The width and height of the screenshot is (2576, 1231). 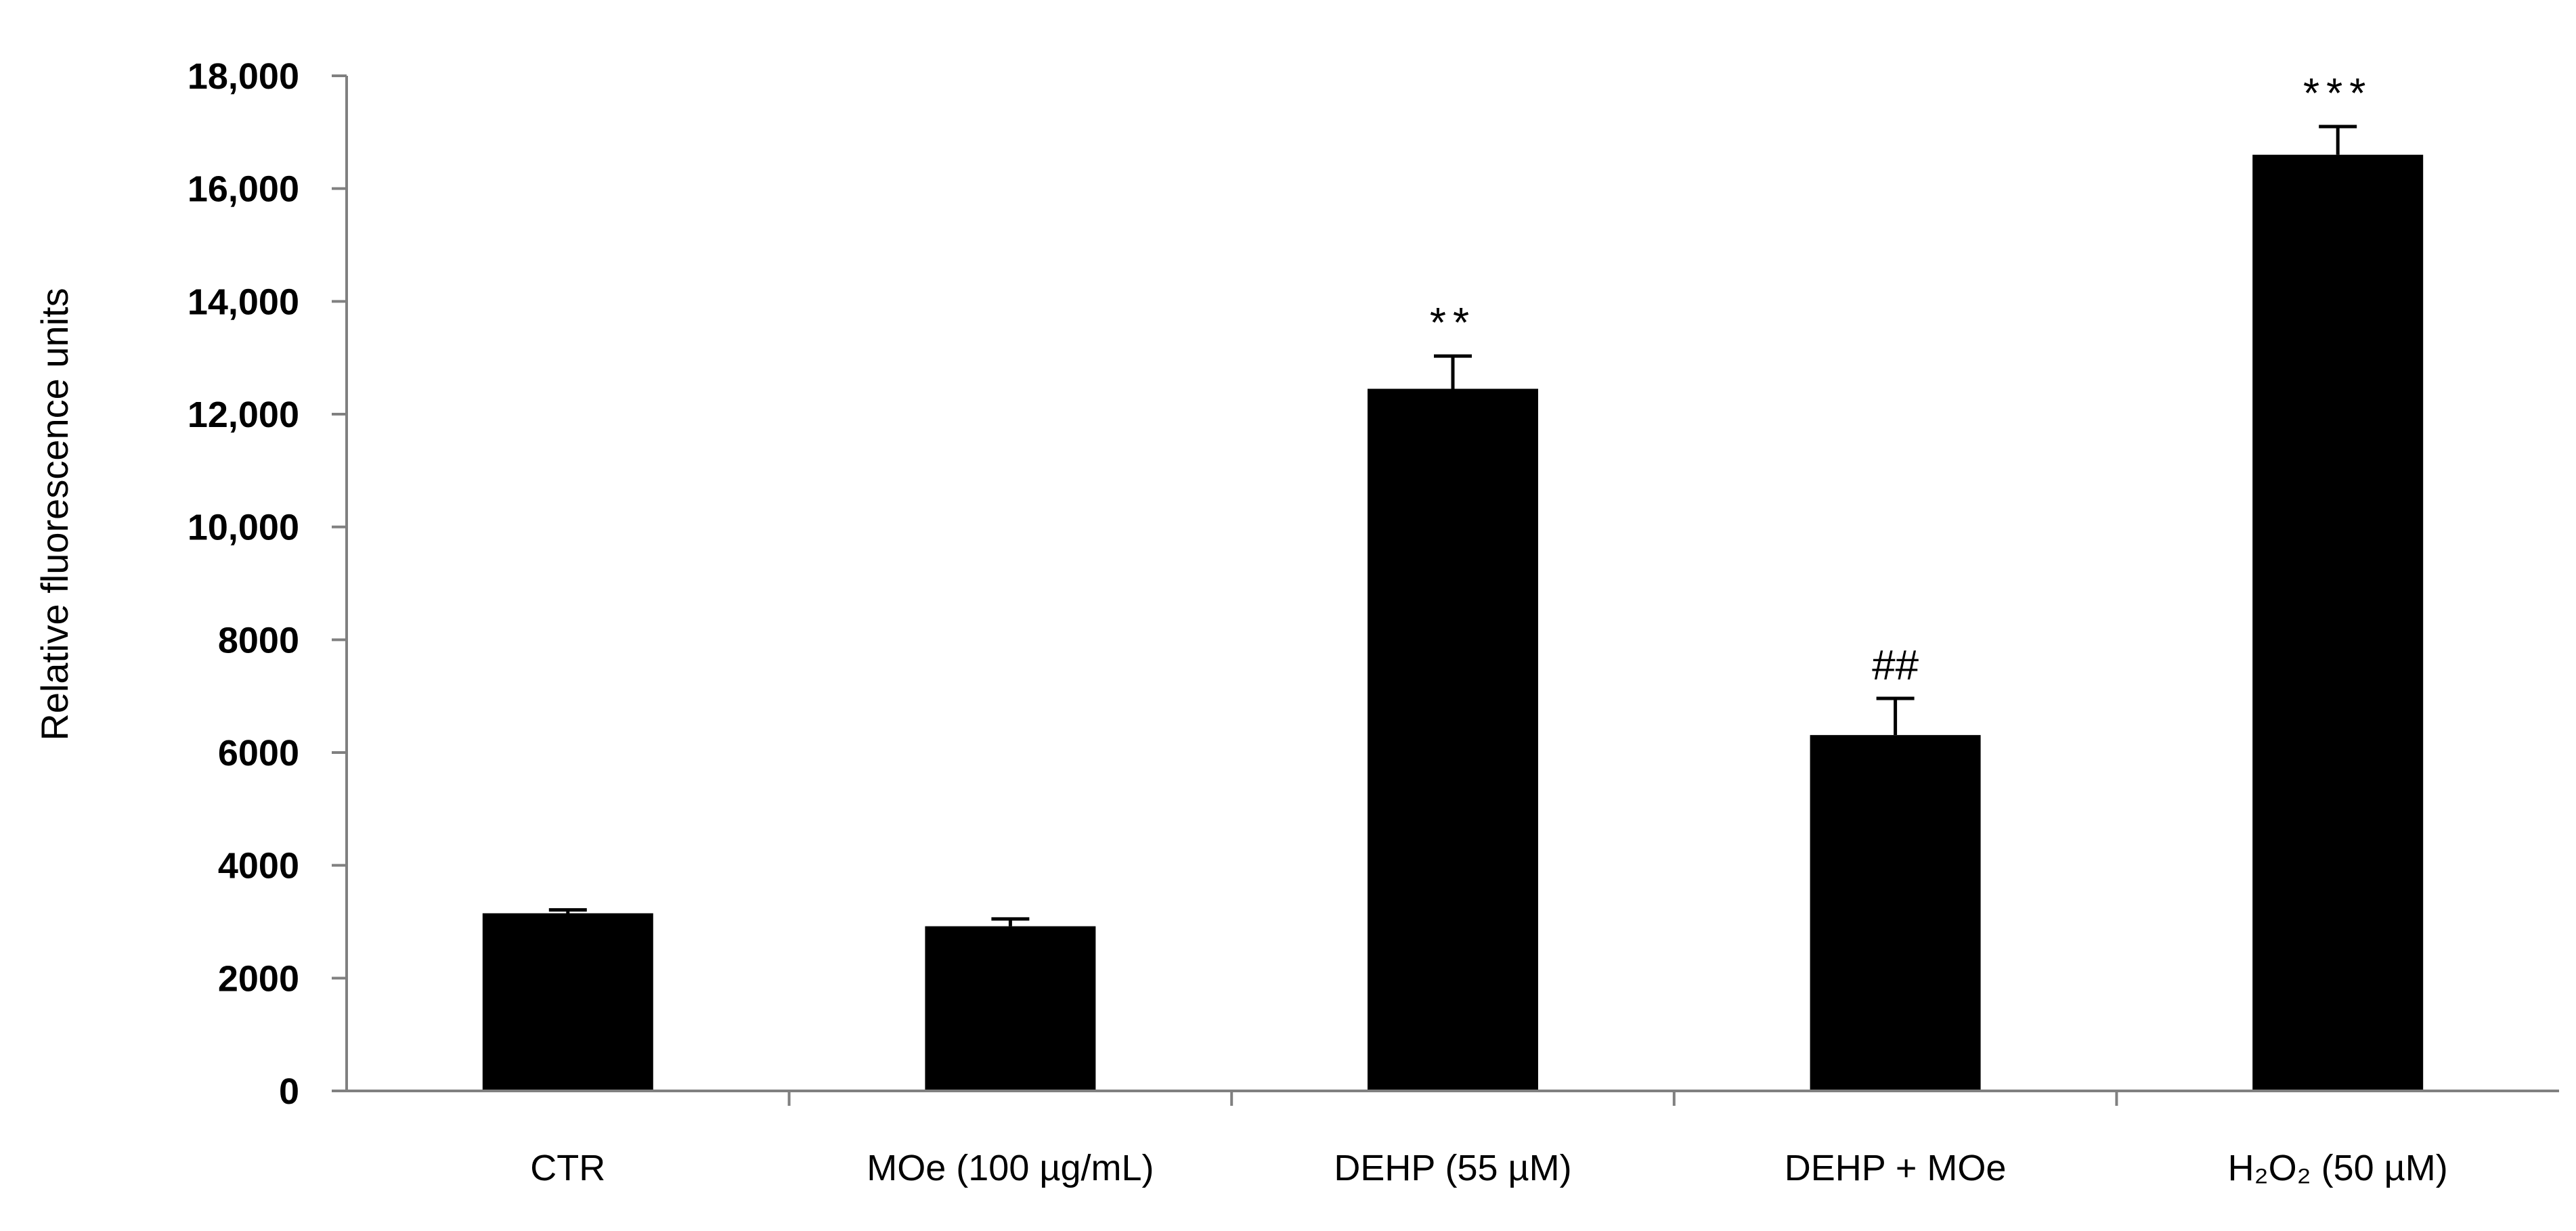 What do you see at coordinates (567, 1168) in the screenshot?
I see `x-category-label: CTR` at bounding box center [567, 1168].